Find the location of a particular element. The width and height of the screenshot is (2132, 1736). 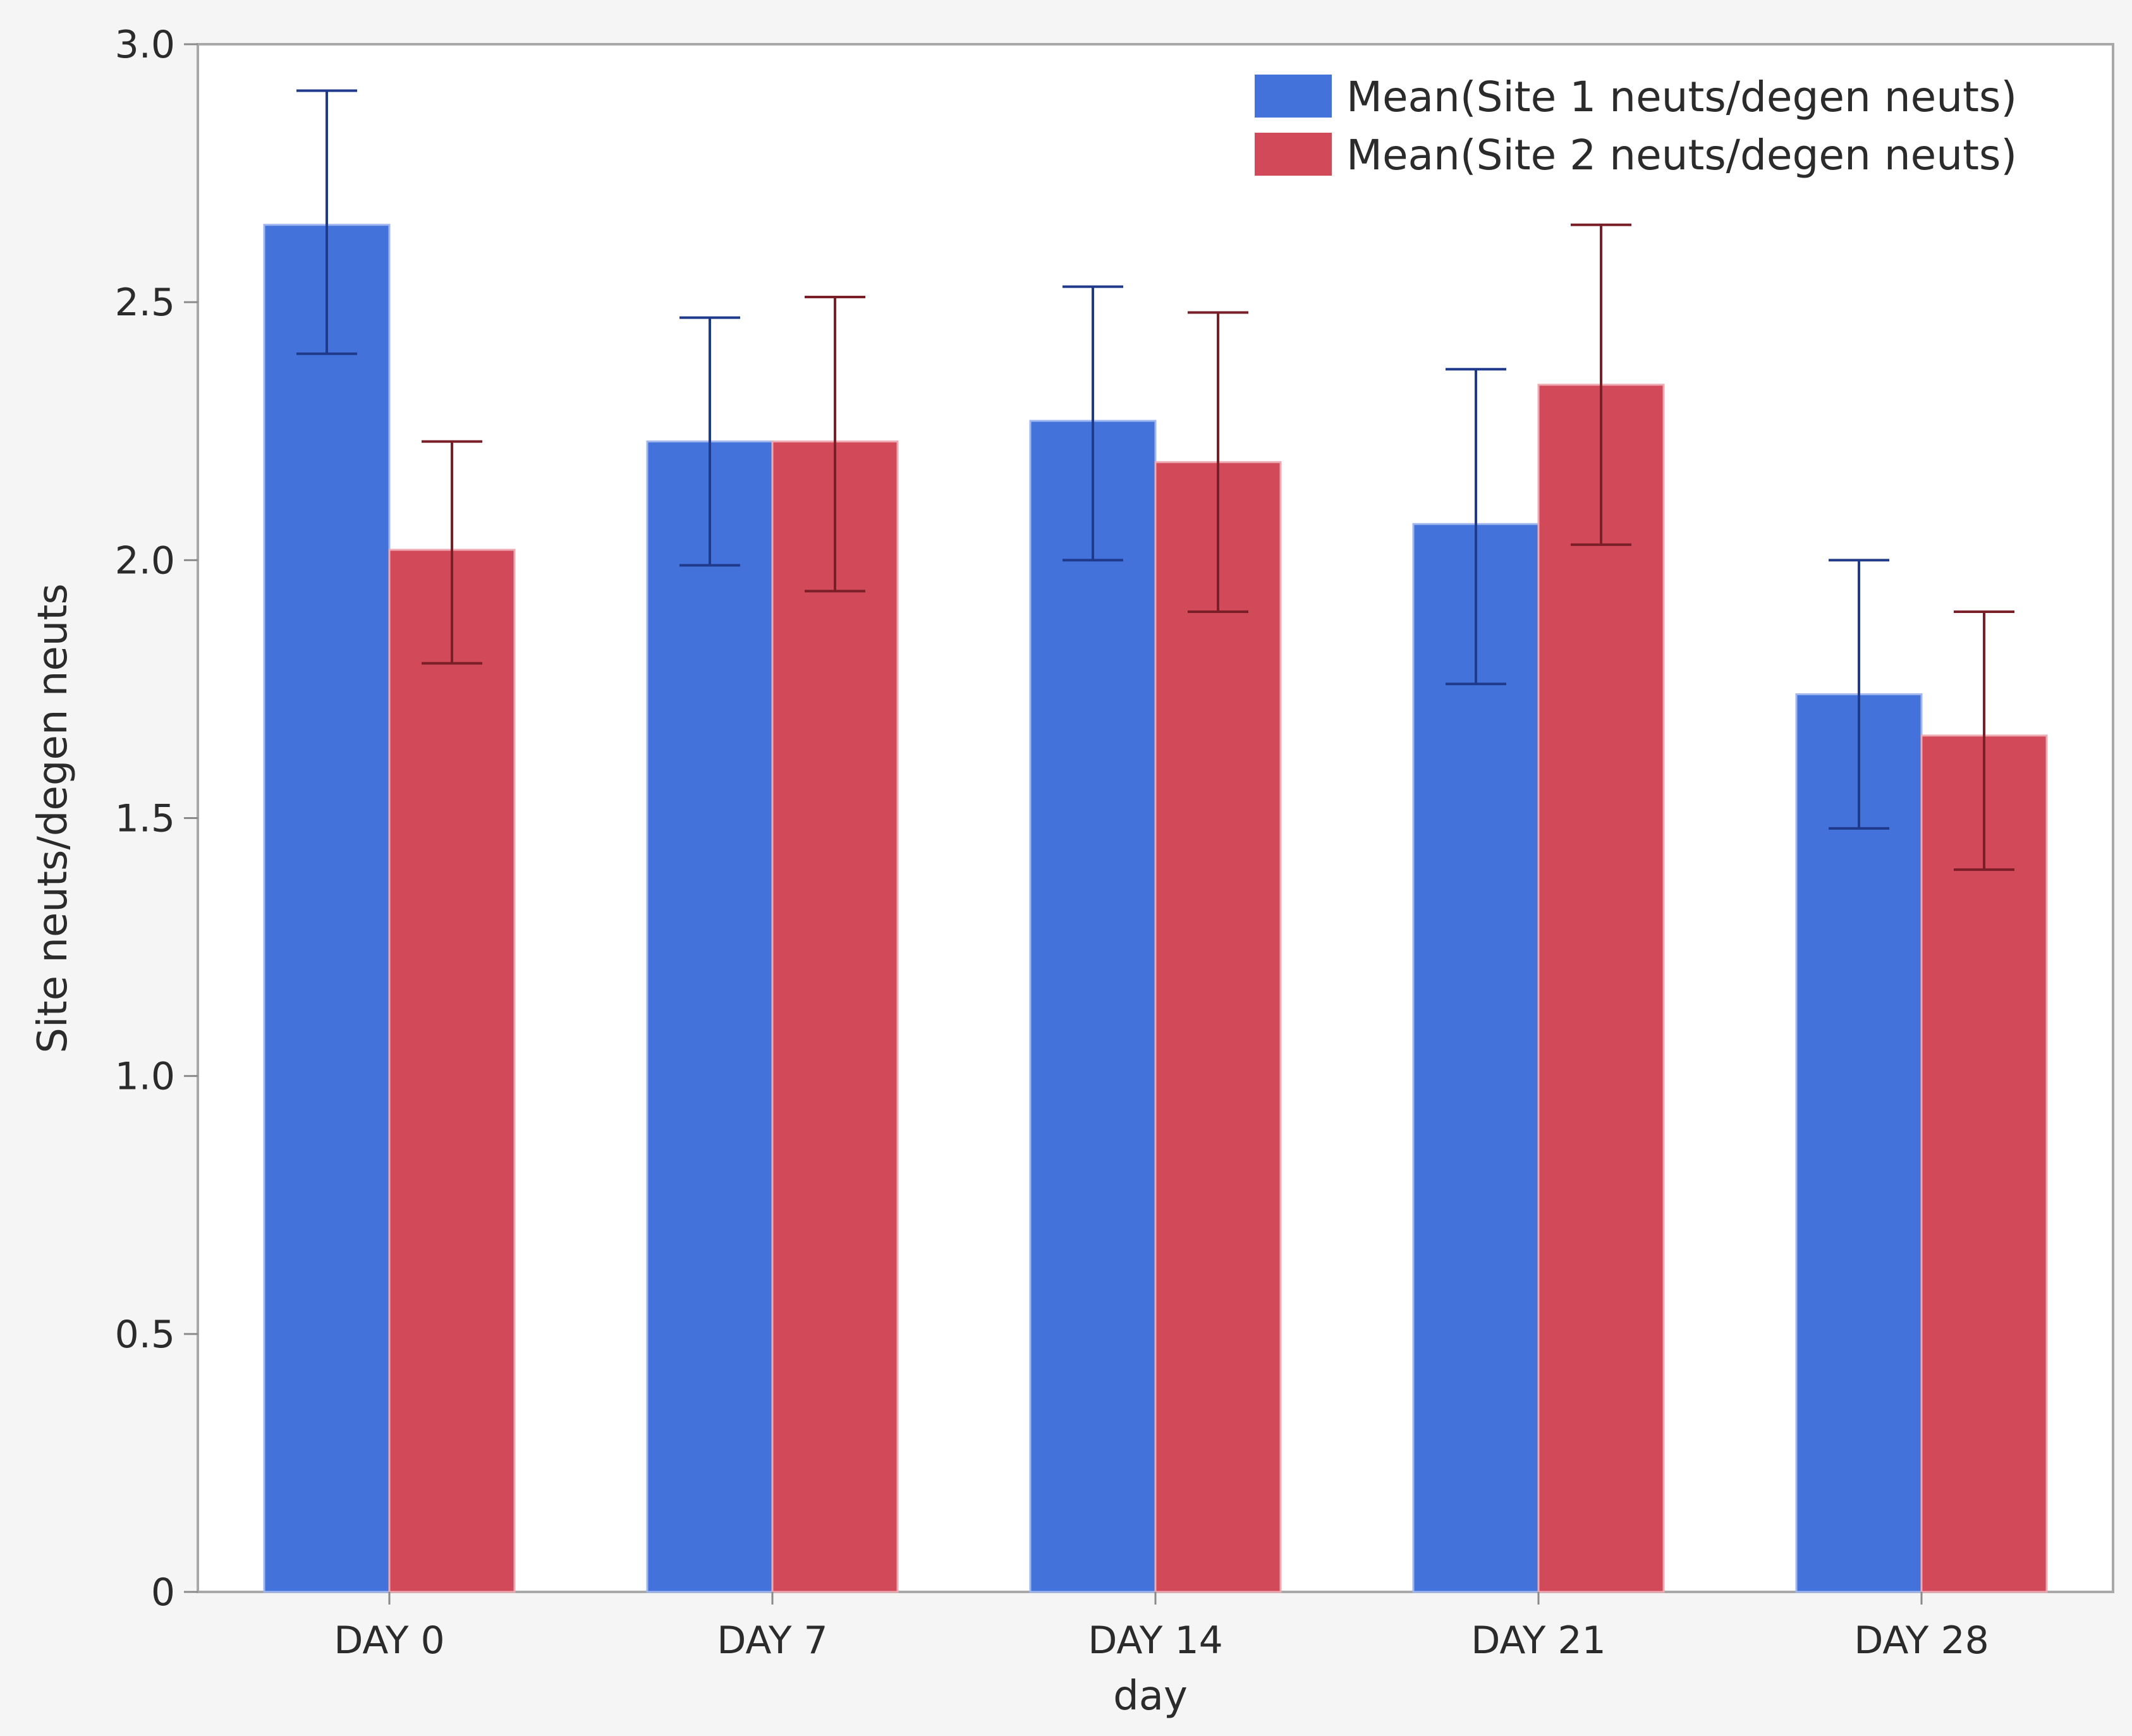

y-tick-label: 0 is located at coordinates (163, 1593).